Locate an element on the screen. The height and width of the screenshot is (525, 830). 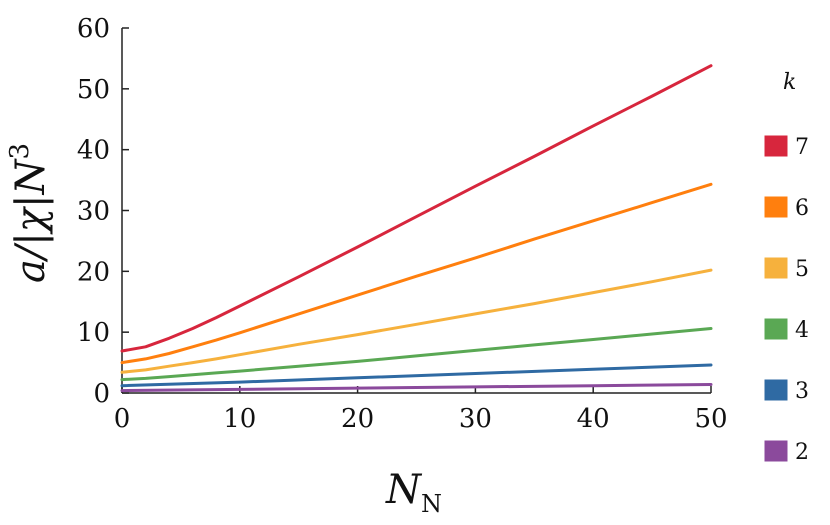
y-tick-label: 50 is located at coordinates (93, 90).